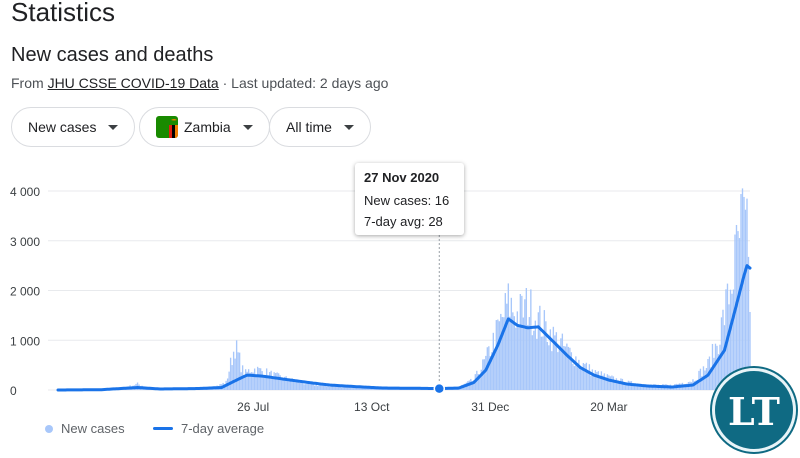  I want to click on section-title: New cases and deaths, so click(112, 55).